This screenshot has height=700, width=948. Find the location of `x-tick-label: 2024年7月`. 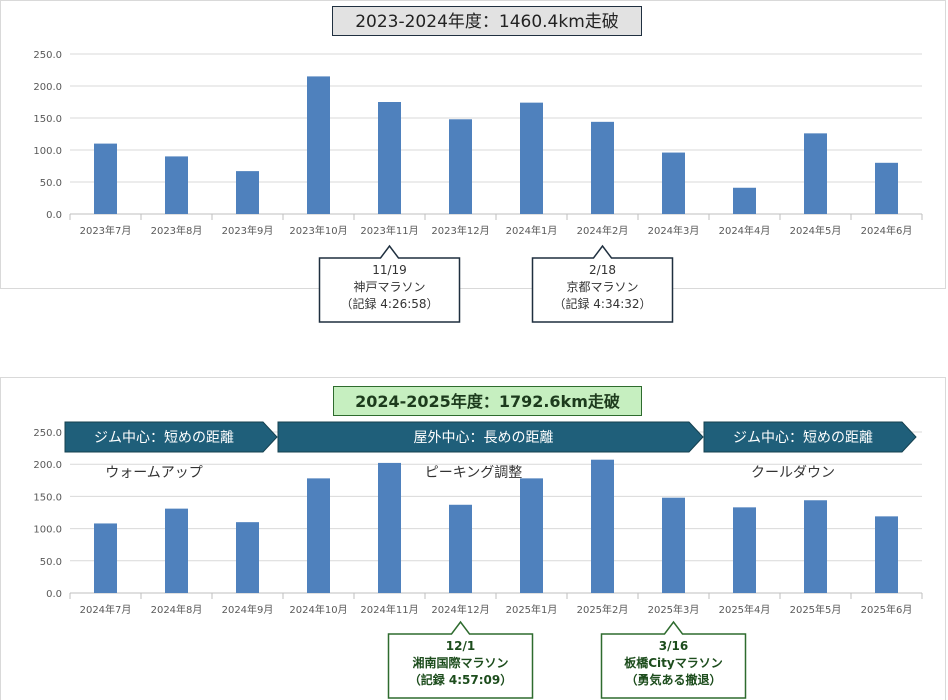

x-tick-label: 2024年7月 is located at coordinates (106, 609).